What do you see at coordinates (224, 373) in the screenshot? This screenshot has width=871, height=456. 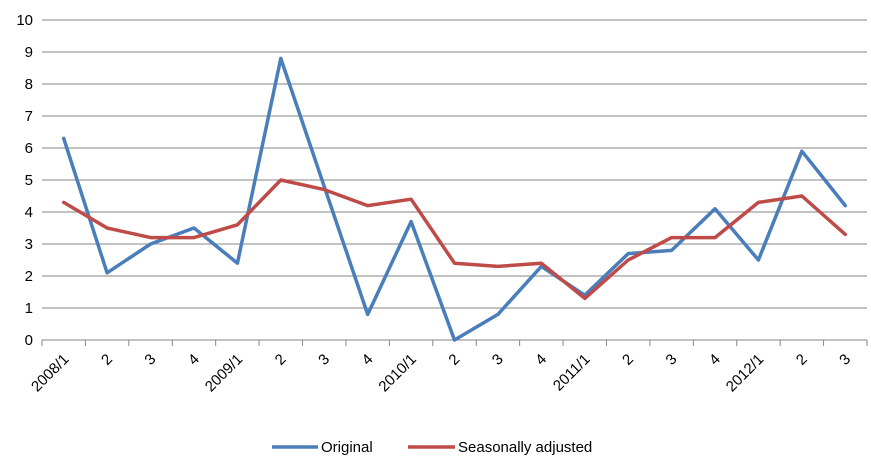 I see `x-tick-label: 2009/1` at bounding box center [224, 373].